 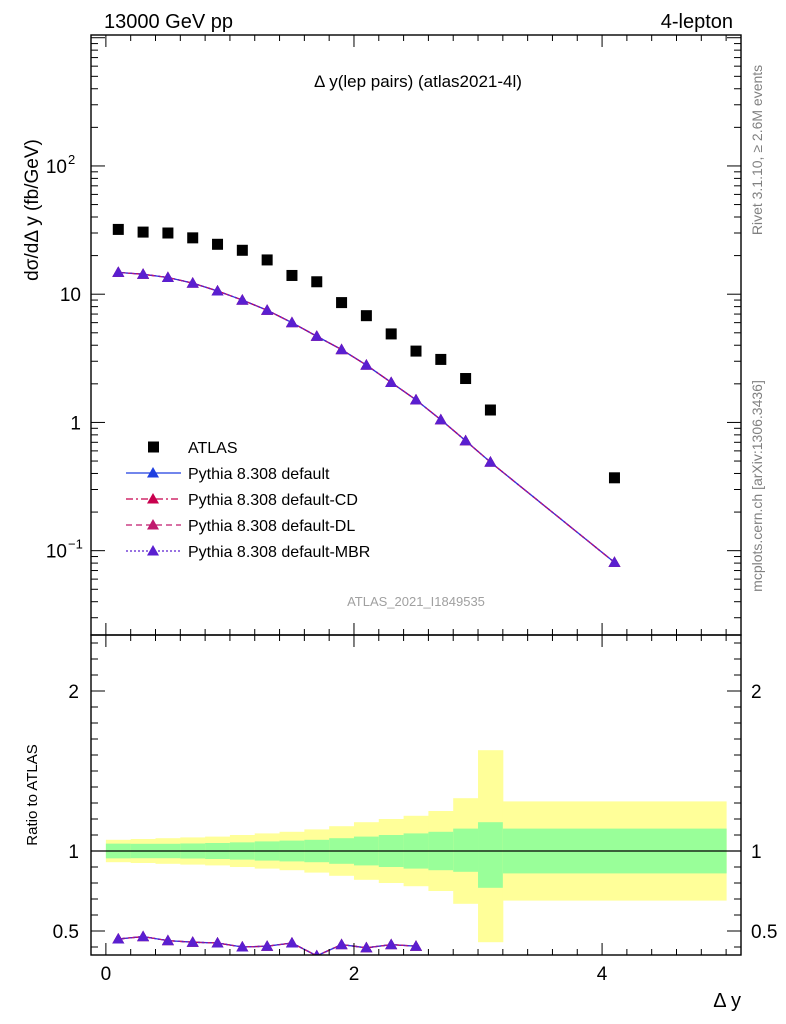 What do you see at coordinates (213, 448) in the screenshot?
I see `legend-atlas-label: ATLAS` at bounding box center [213, 448].